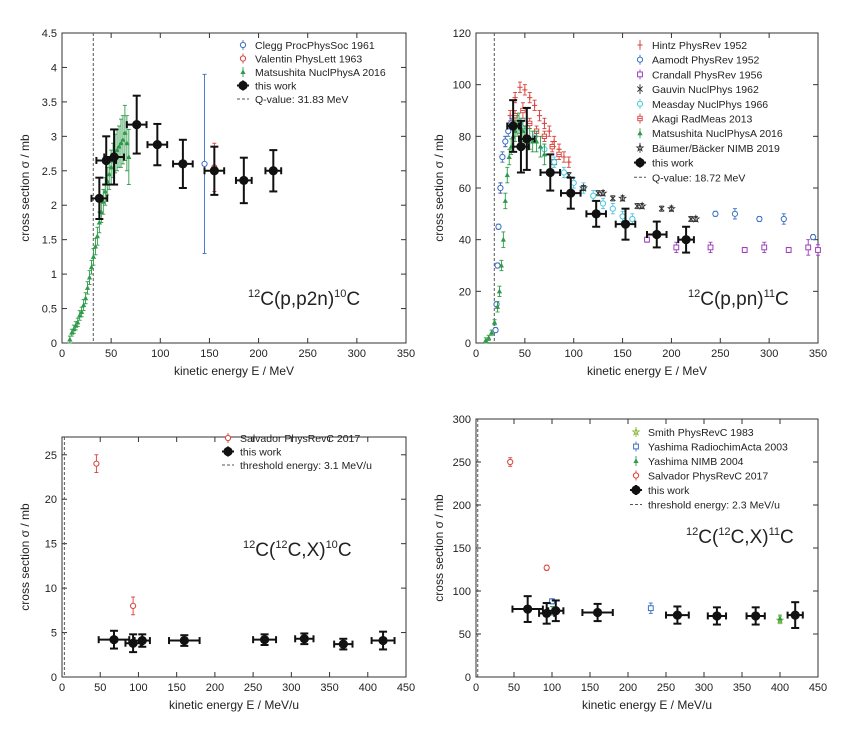  Describe the element at coordinates (465, 241) in the screenshot. I see `y-tick-label: 40` at that location.